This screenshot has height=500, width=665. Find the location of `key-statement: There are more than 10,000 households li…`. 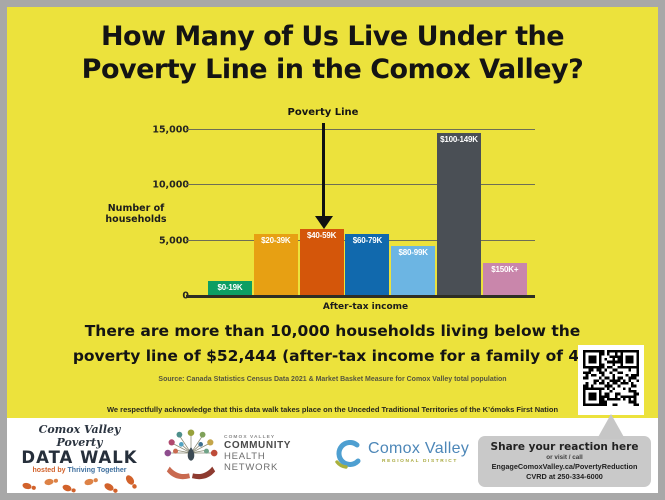

key-statement: There are more than 10,000 households li… is located at coordinates (332, 344).